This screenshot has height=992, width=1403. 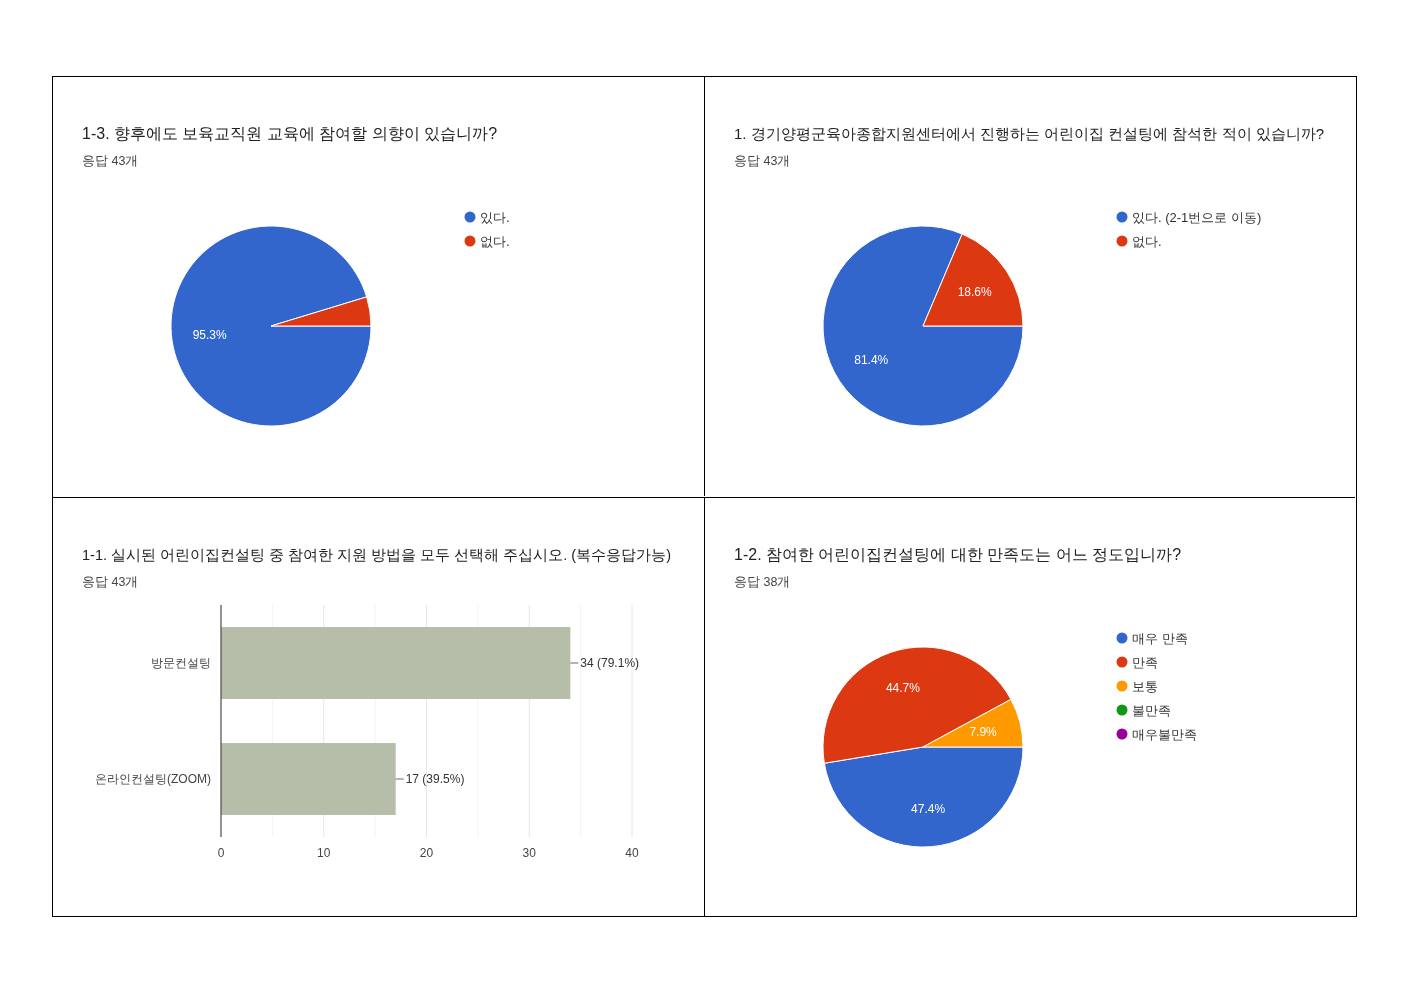 What do you see at coordinates (435, 779) in the screenshot?
I see `data-label: 17 (39.5%)` at bounding box center [435, 779].